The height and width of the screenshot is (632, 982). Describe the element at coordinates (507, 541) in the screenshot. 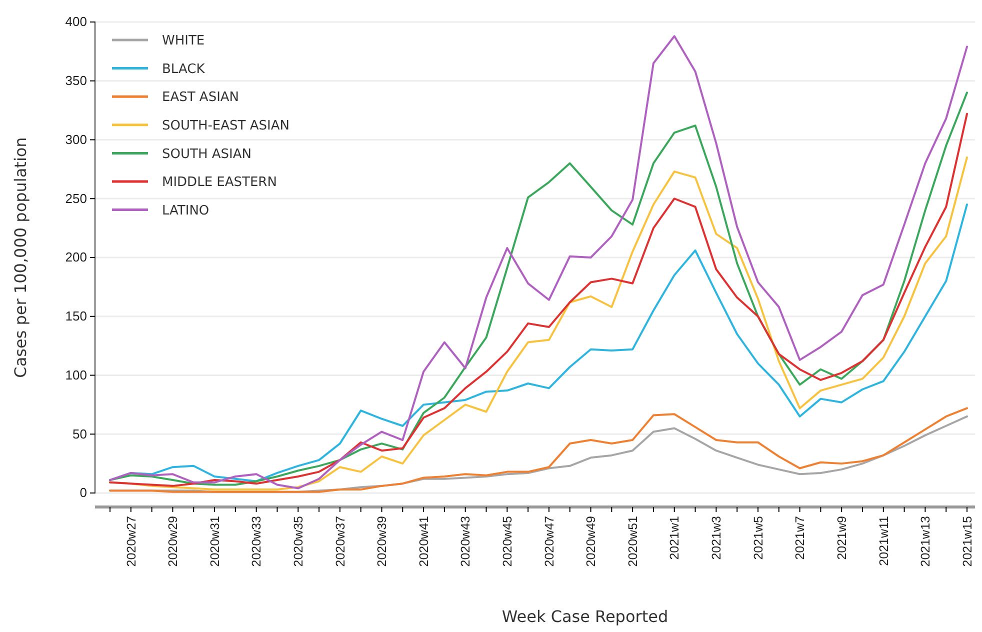

I see `x-tick-label: 2020w45` at that location.